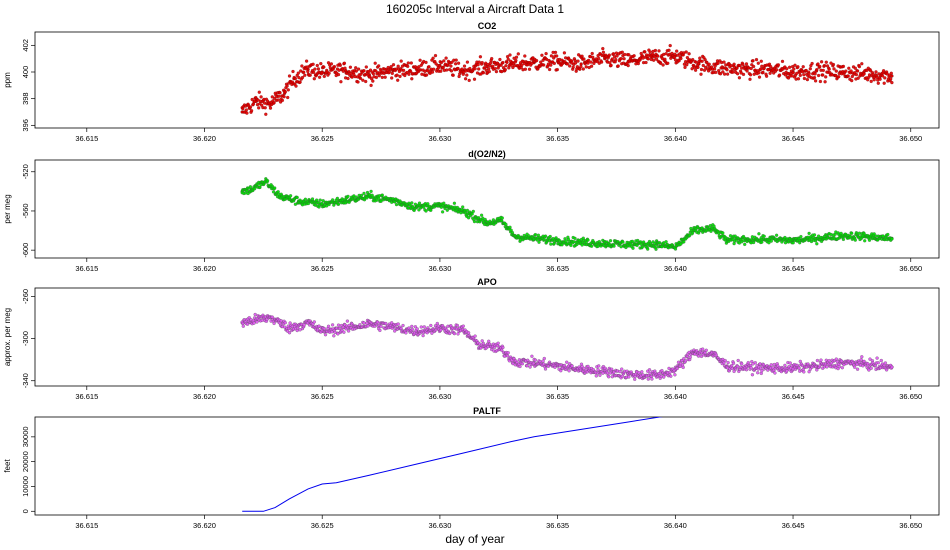 The width and height of the screenshot is (950, 550). What do you see at coordinates (25, 296) in the screenshot?
I see `y-tick-label: -260` at bounding box center [25, 296].